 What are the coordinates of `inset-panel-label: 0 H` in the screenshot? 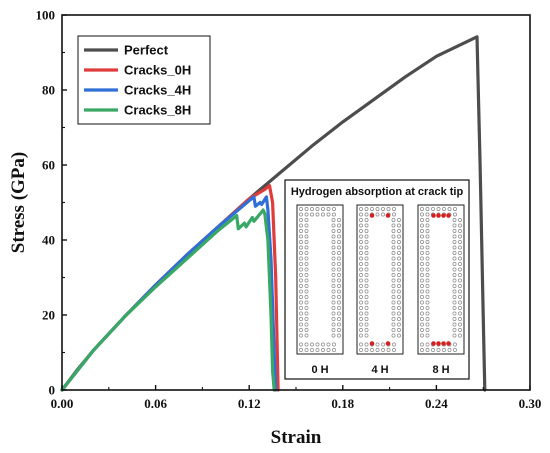 It's located at (319, 370).